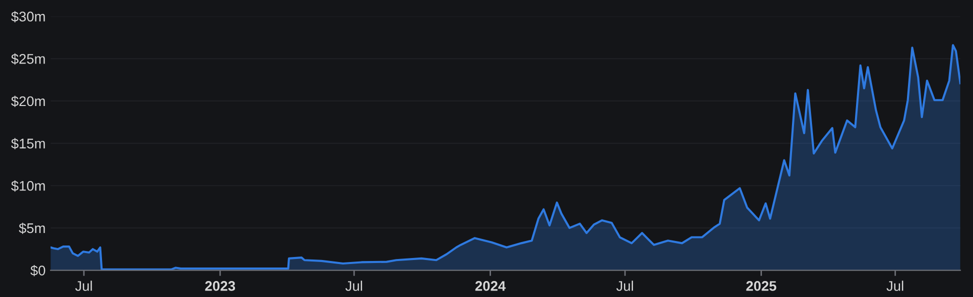 This screenshot has width=973, height=297. What do you see at coordinates (761, 286) in the screenshot?
I see `x-tick-label: 2025` at bounding box center [761, 286].